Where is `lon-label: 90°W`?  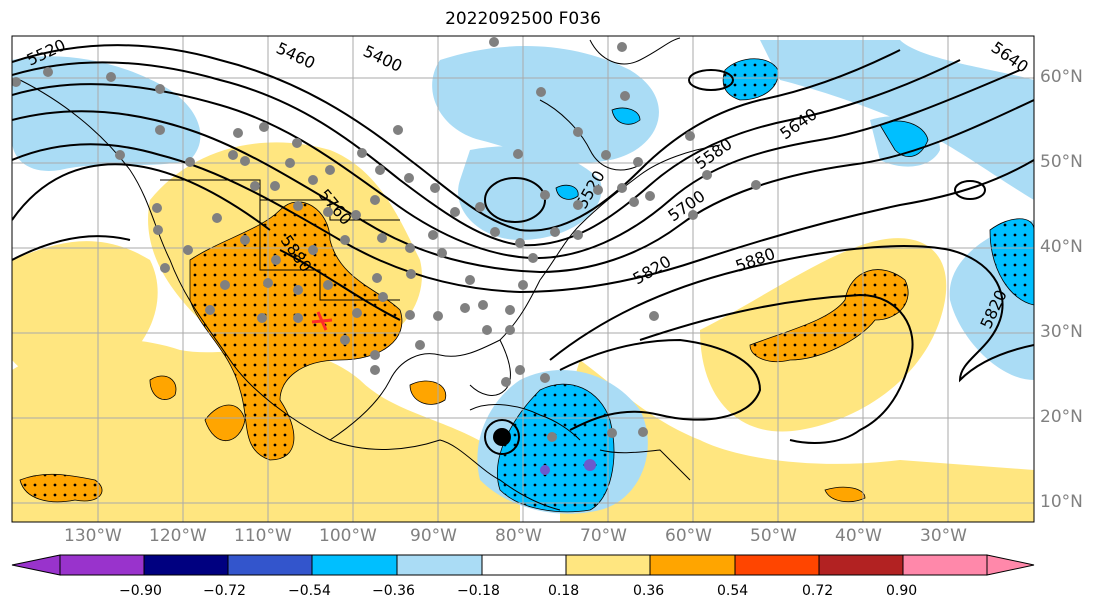
lon-label: 90°W is located at coordinates (433, 536).